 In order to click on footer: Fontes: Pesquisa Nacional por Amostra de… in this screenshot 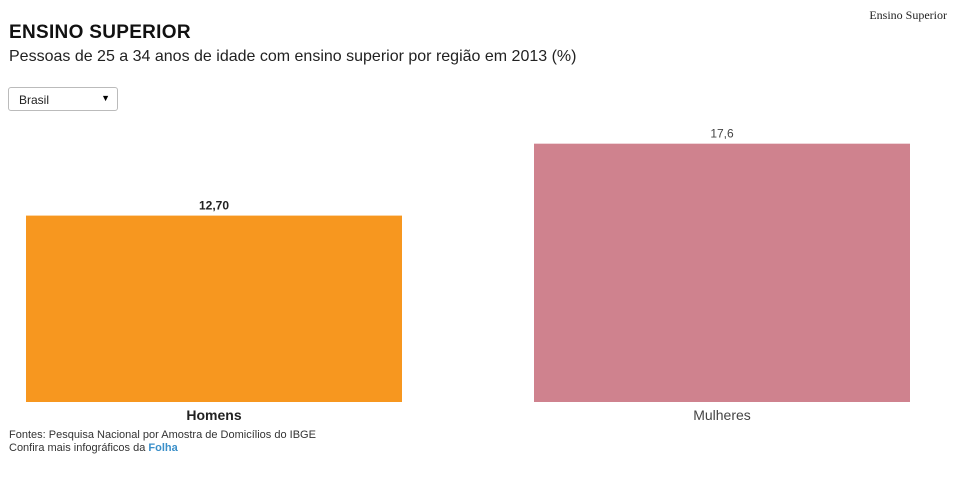, I will do `click(162, 442)`.